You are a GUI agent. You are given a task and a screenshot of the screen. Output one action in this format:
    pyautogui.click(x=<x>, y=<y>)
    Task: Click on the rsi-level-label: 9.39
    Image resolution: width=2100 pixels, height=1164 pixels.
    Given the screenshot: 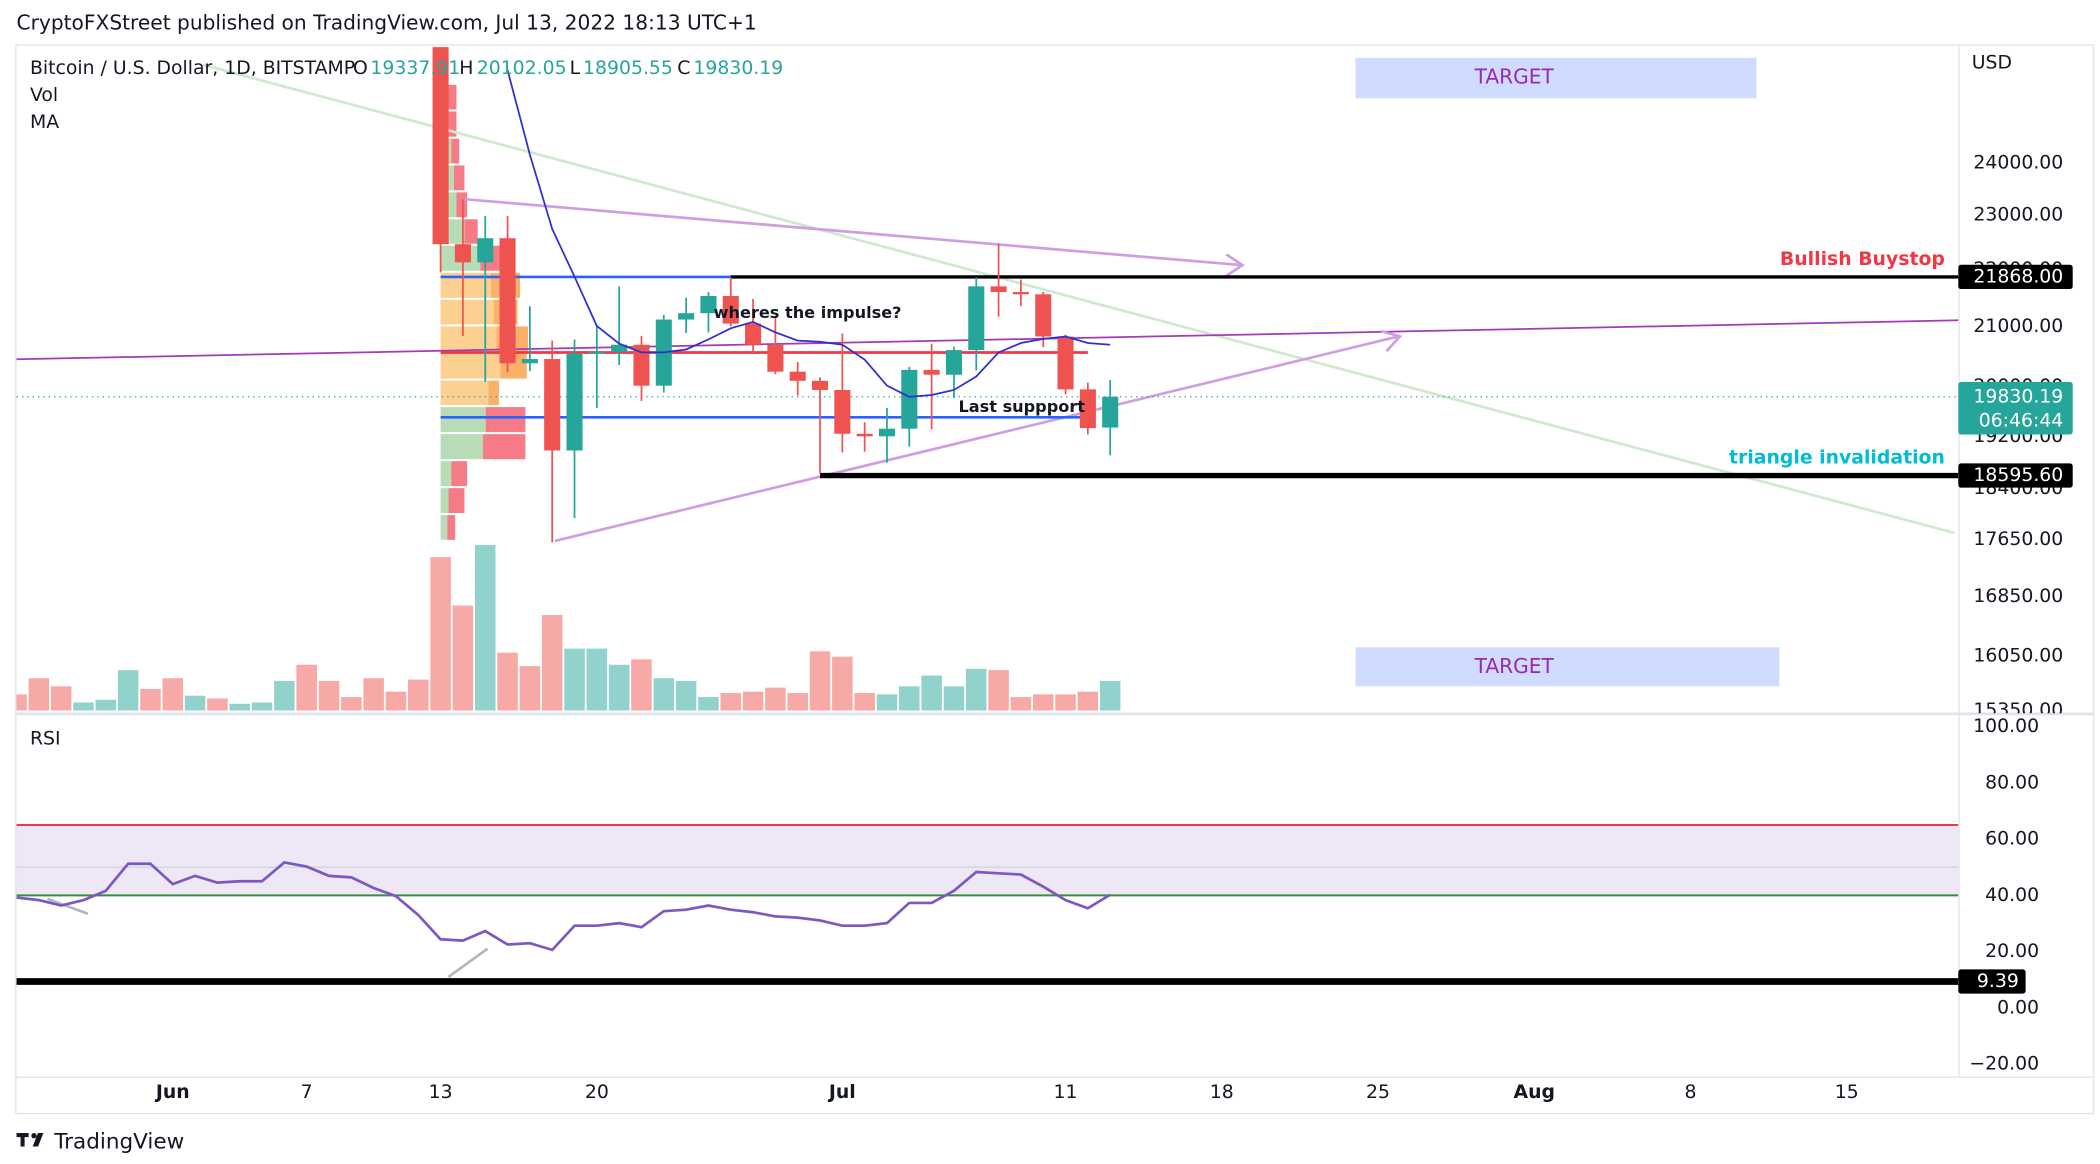 What is the action you would take?
    pyautogui.click(x=1998, y=981)
    